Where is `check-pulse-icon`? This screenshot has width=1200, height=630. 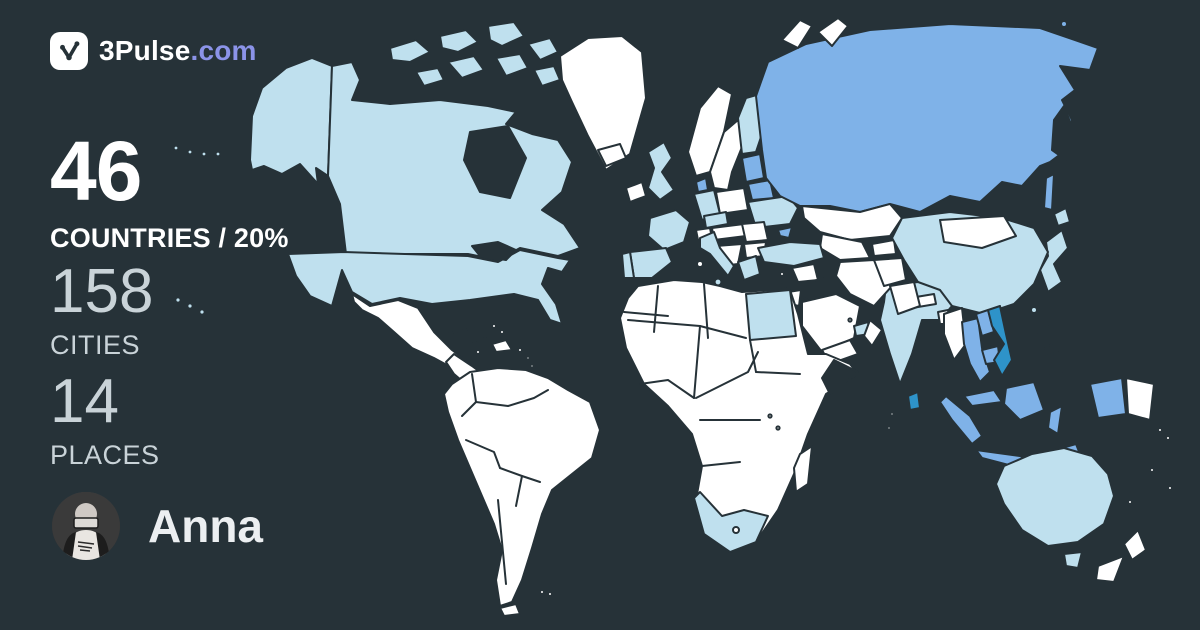 check-pulse-icon is located at coordinates (69, 51).